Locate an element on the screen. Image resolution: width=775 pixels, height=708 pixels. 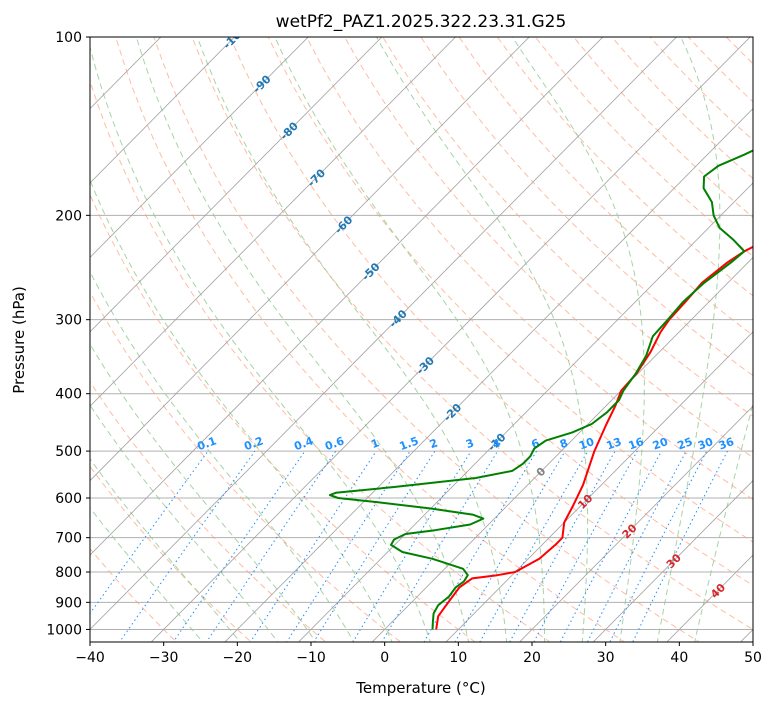
chart-title: wetPf2_PAZ1.2025.322.23.31.G25 is located at coordinates (421, 22).